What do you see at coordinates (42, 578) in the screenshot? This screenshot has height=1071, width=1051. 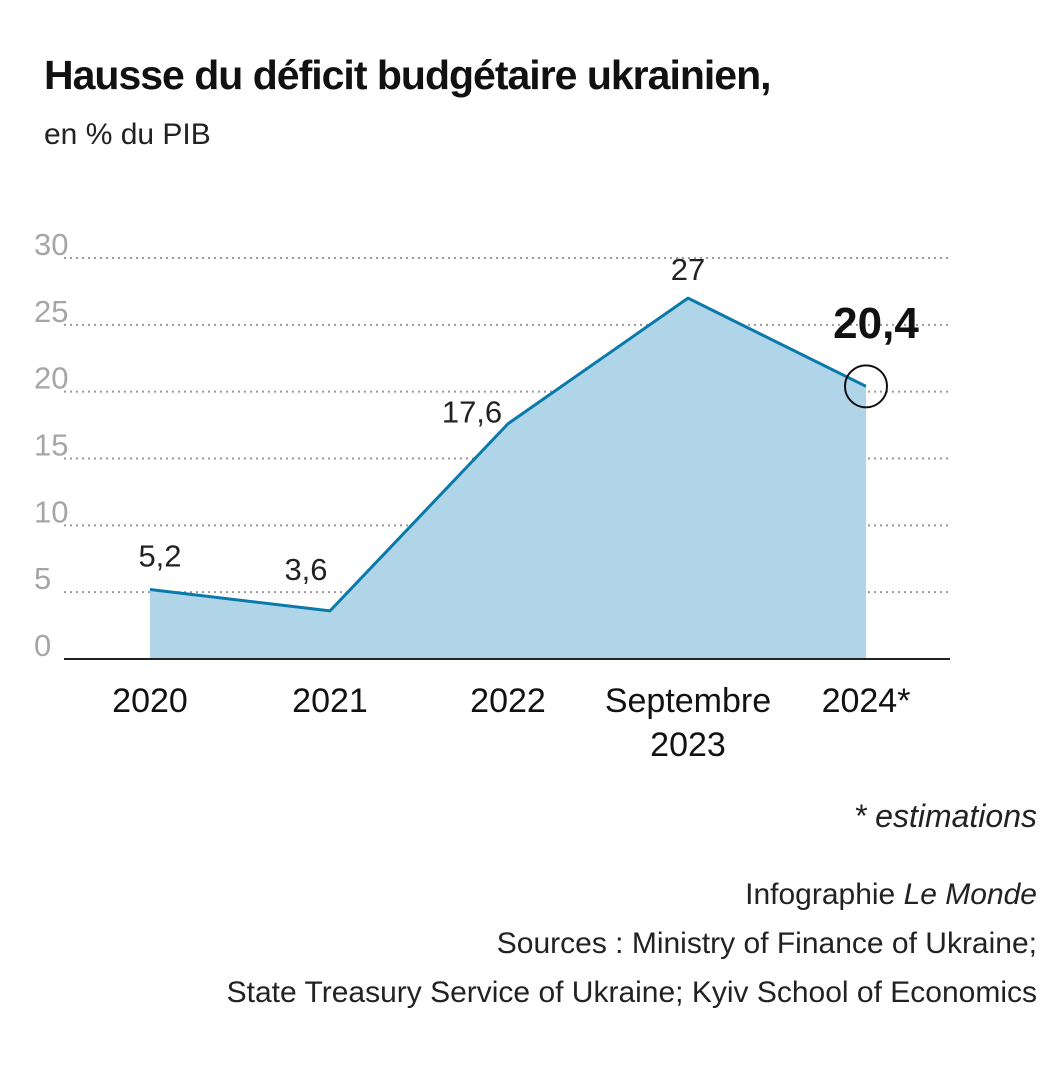 I see `y-tick-5: 5` at bounding box center [42, 578].